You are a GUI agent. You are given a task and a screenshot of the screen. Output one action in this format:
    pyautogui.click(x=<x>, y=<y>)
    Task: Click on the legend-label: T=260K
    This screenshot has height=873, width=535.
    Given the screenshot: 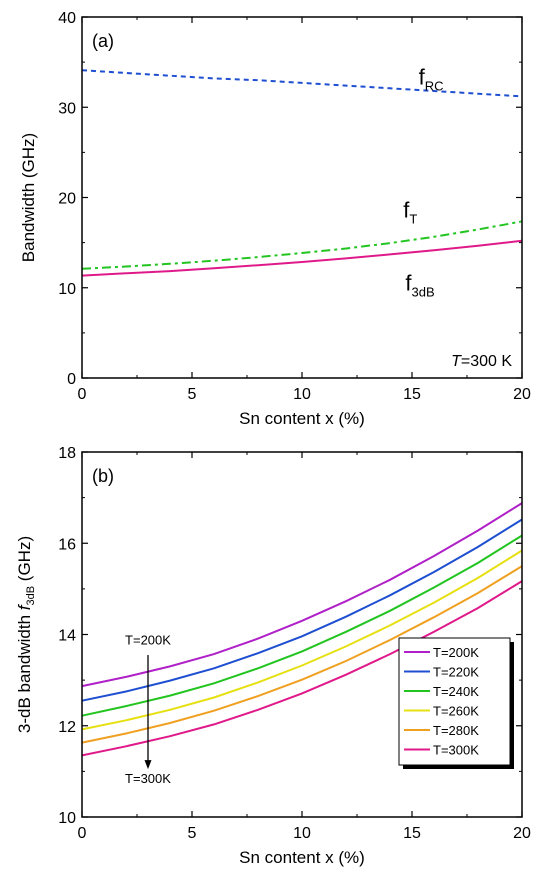 What is the action you would take?
    pyautogui.click(x=456, y=711)
    